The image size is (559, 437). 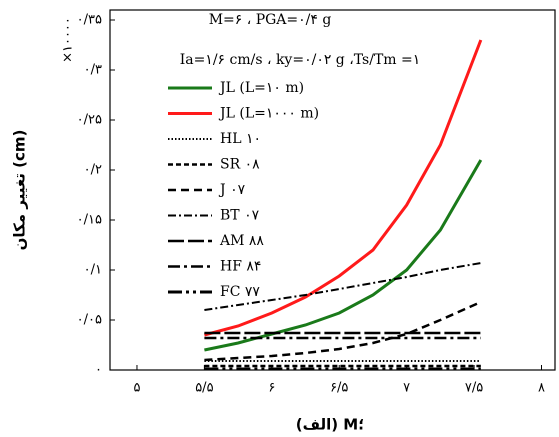 I want to click on y-tick-label: ۰/۲, so click(x=93, y=170).